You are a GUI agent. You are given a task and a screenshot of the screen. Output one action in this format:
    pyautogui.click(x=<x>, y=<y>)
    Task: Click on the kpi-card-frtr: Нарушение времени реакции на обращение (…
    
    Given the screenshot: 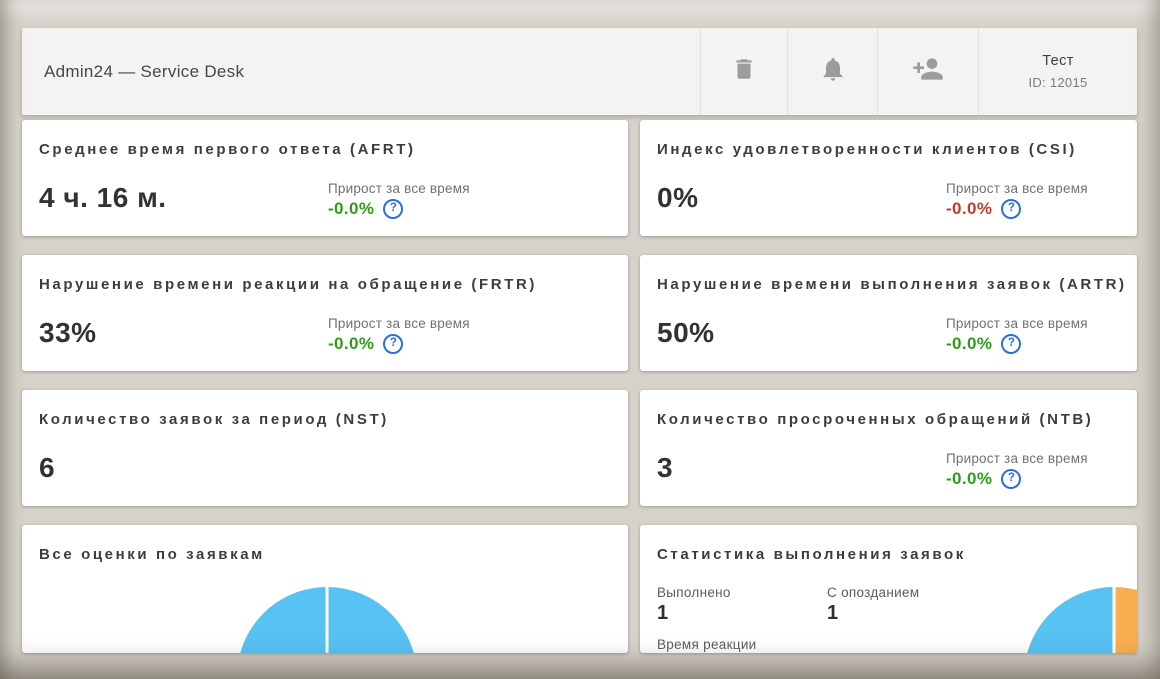 What is the action you would take?
    pyautogui.click(x=325, y=313)
    